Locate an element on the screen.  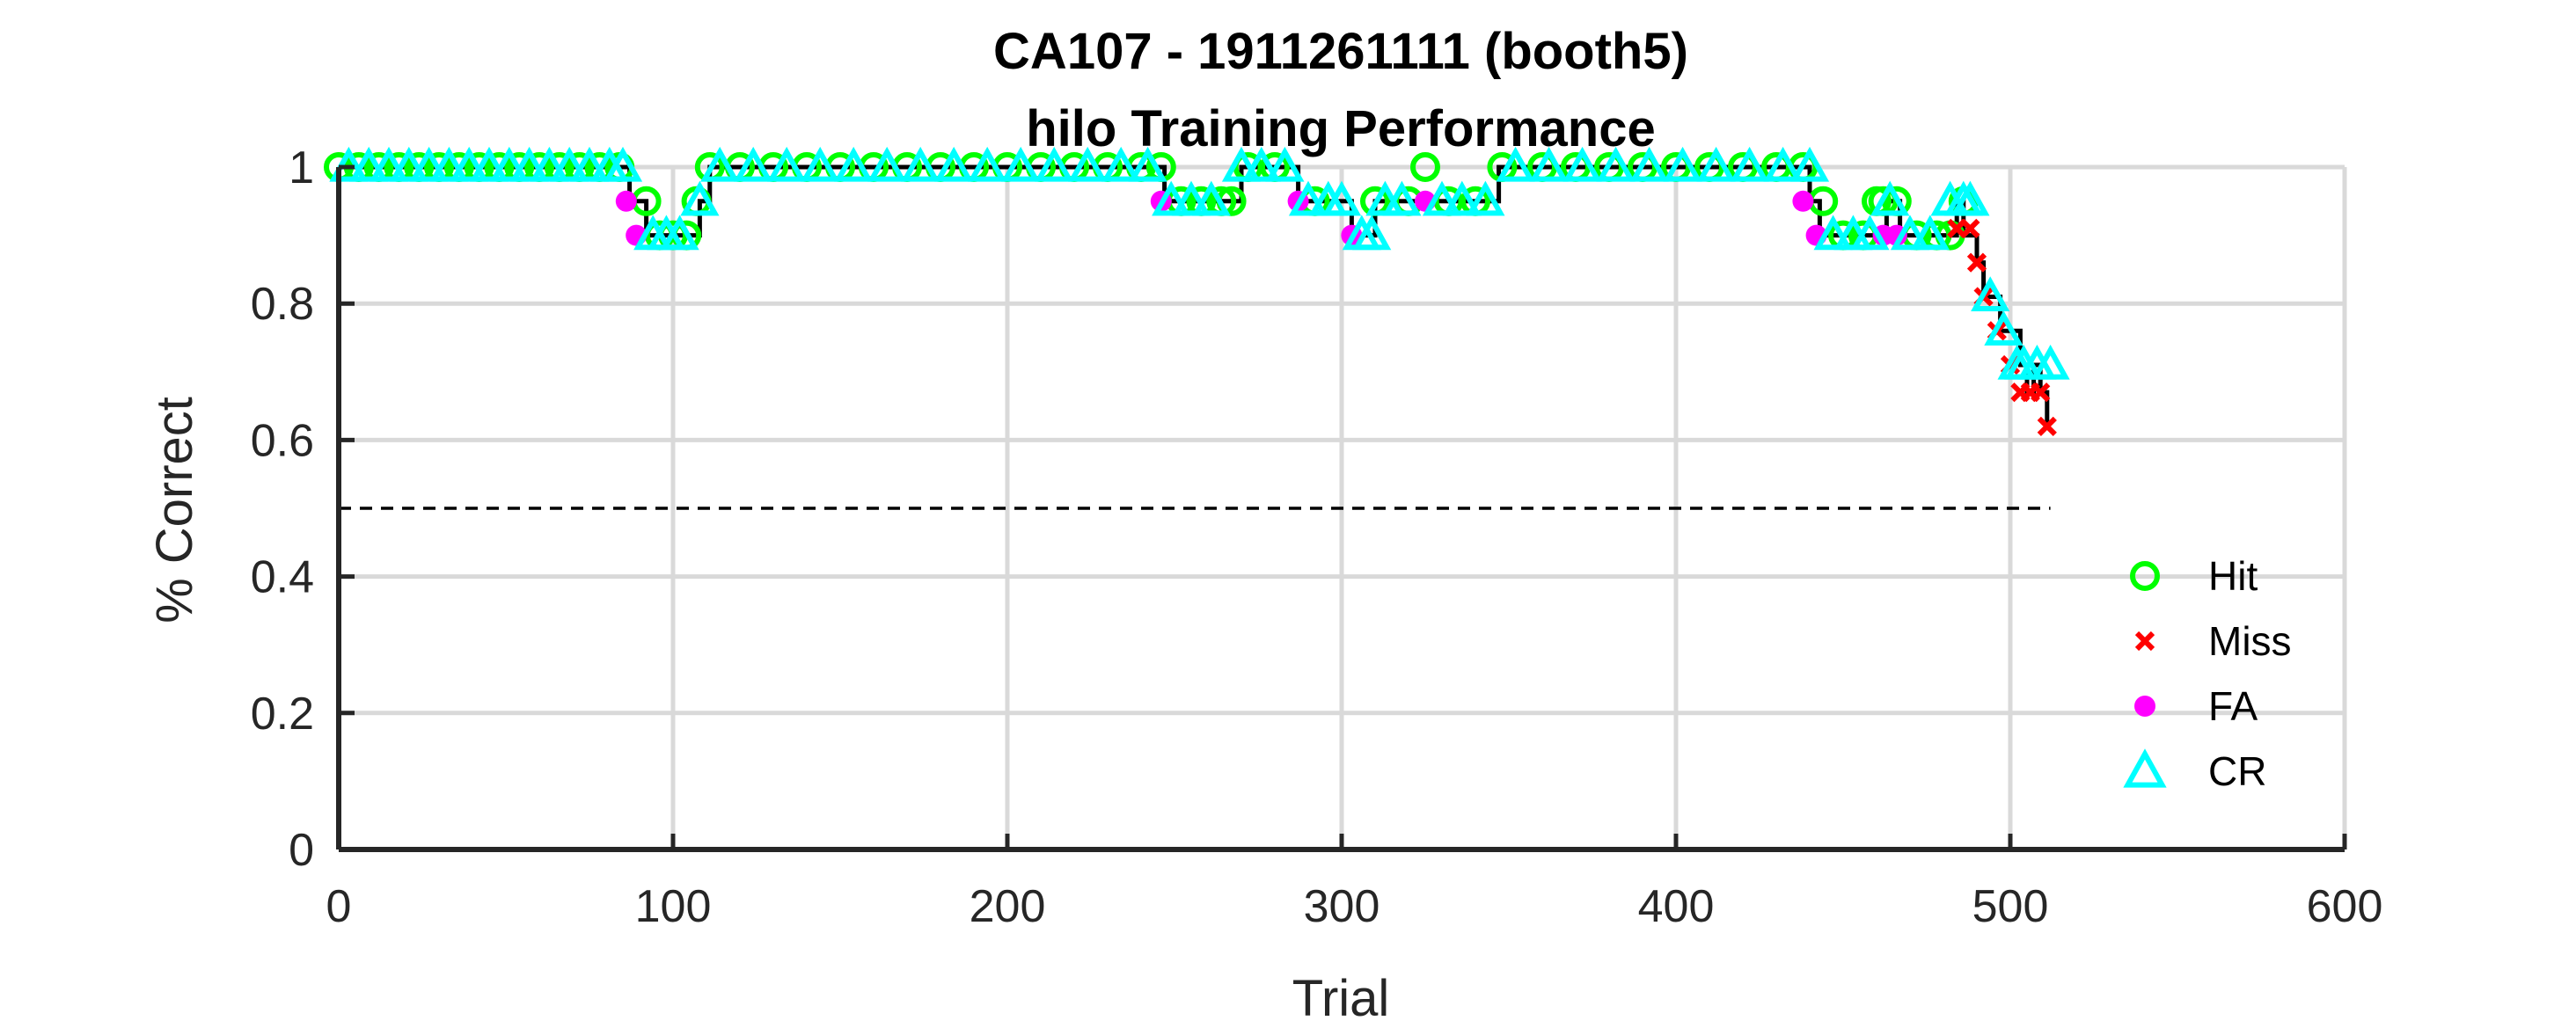
x-tick-label-4: 400 is located at coordinates (1676, 906).